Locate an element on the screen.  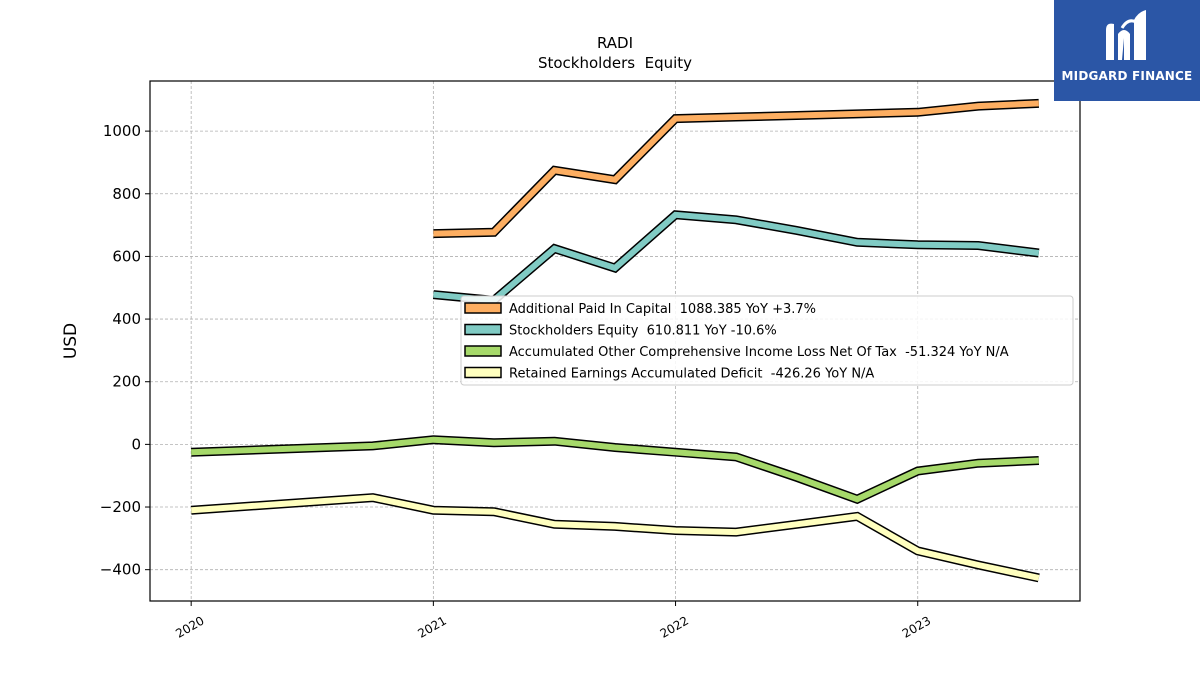
y-tick-label: −400 is located at coordinates (120, 570).